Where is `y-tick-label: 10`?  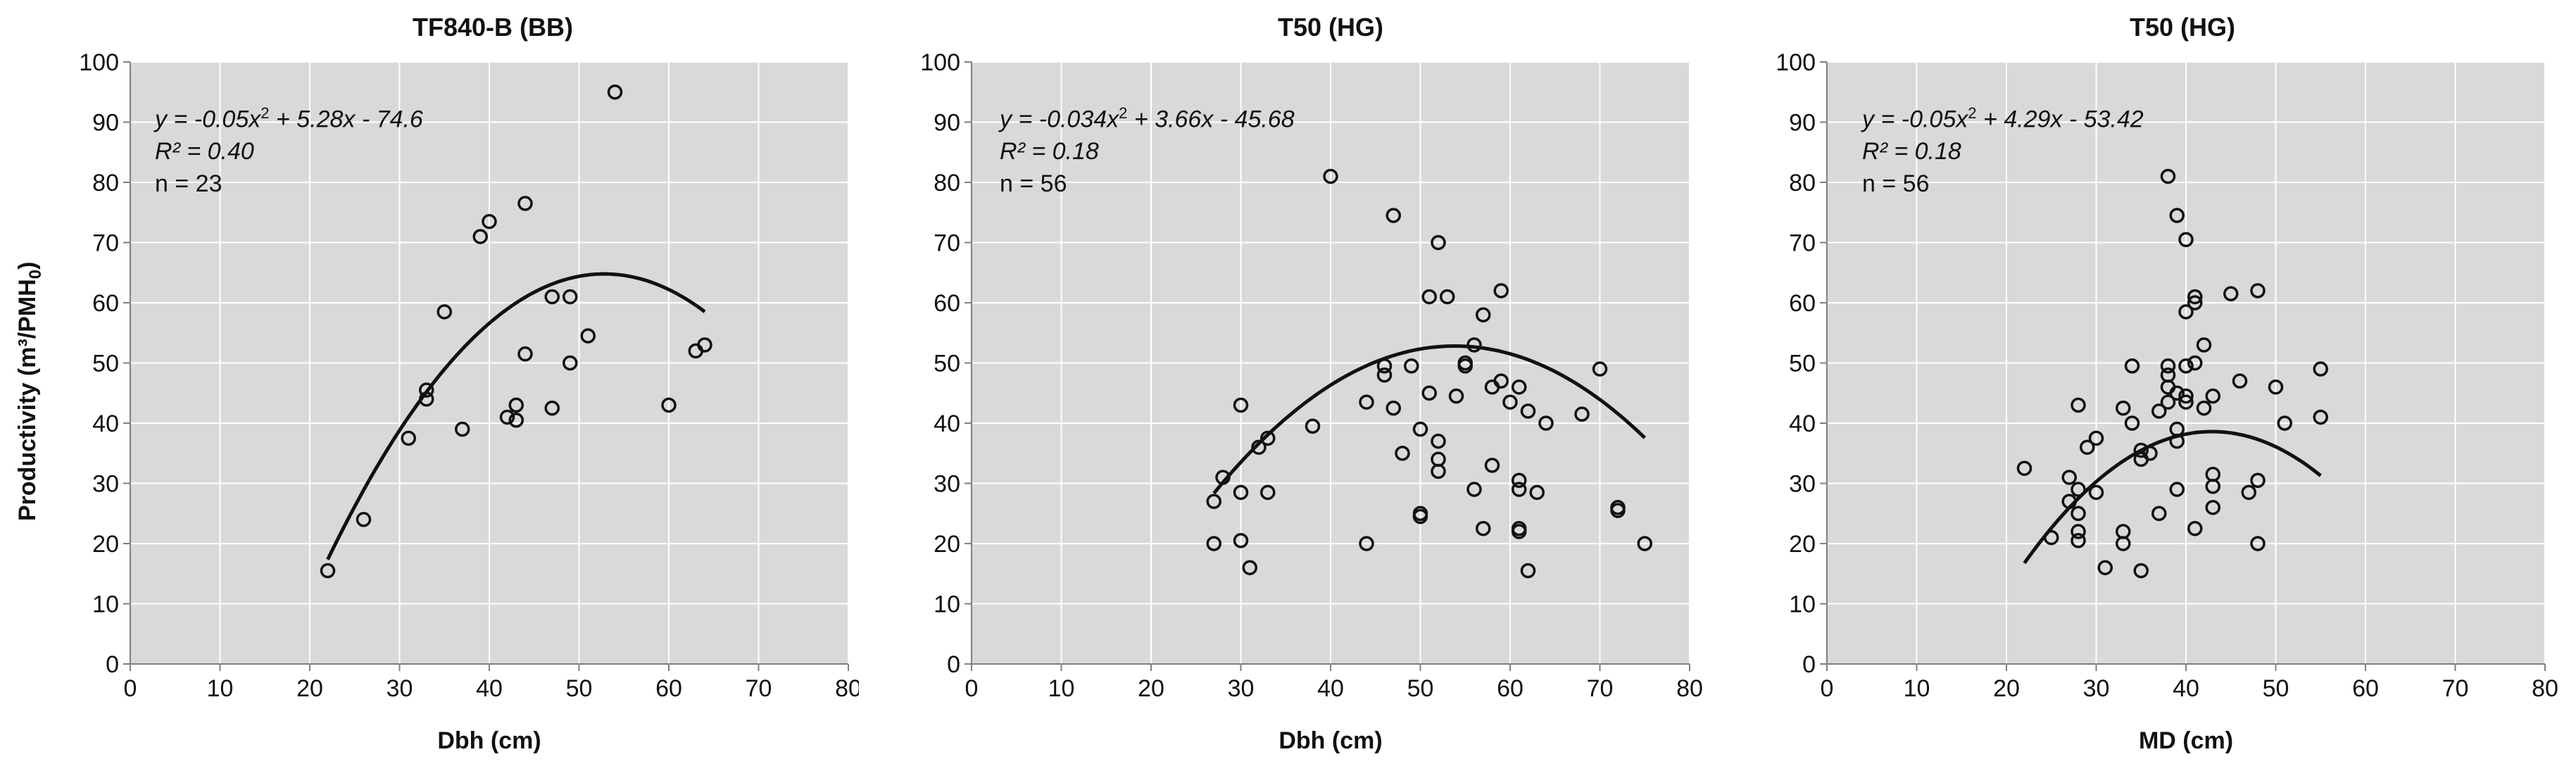
y-tick-label: 10 is located at coordinates (105, 604).